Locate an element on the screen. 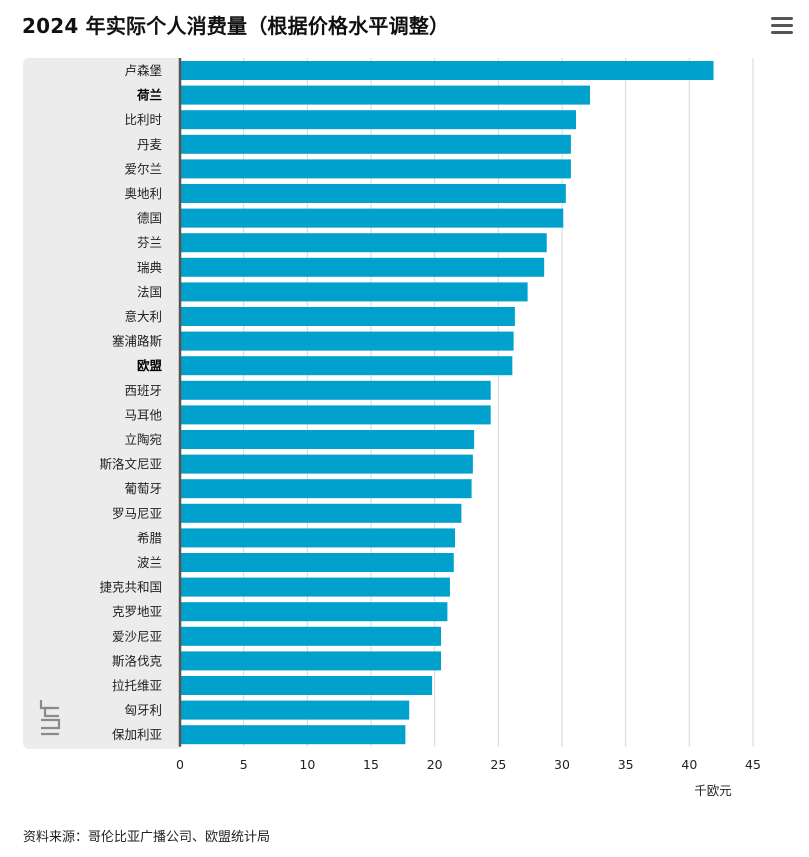 This screenshot has height=857, width=809. x-tick-label: 35 is located at coordinates (626, 764).